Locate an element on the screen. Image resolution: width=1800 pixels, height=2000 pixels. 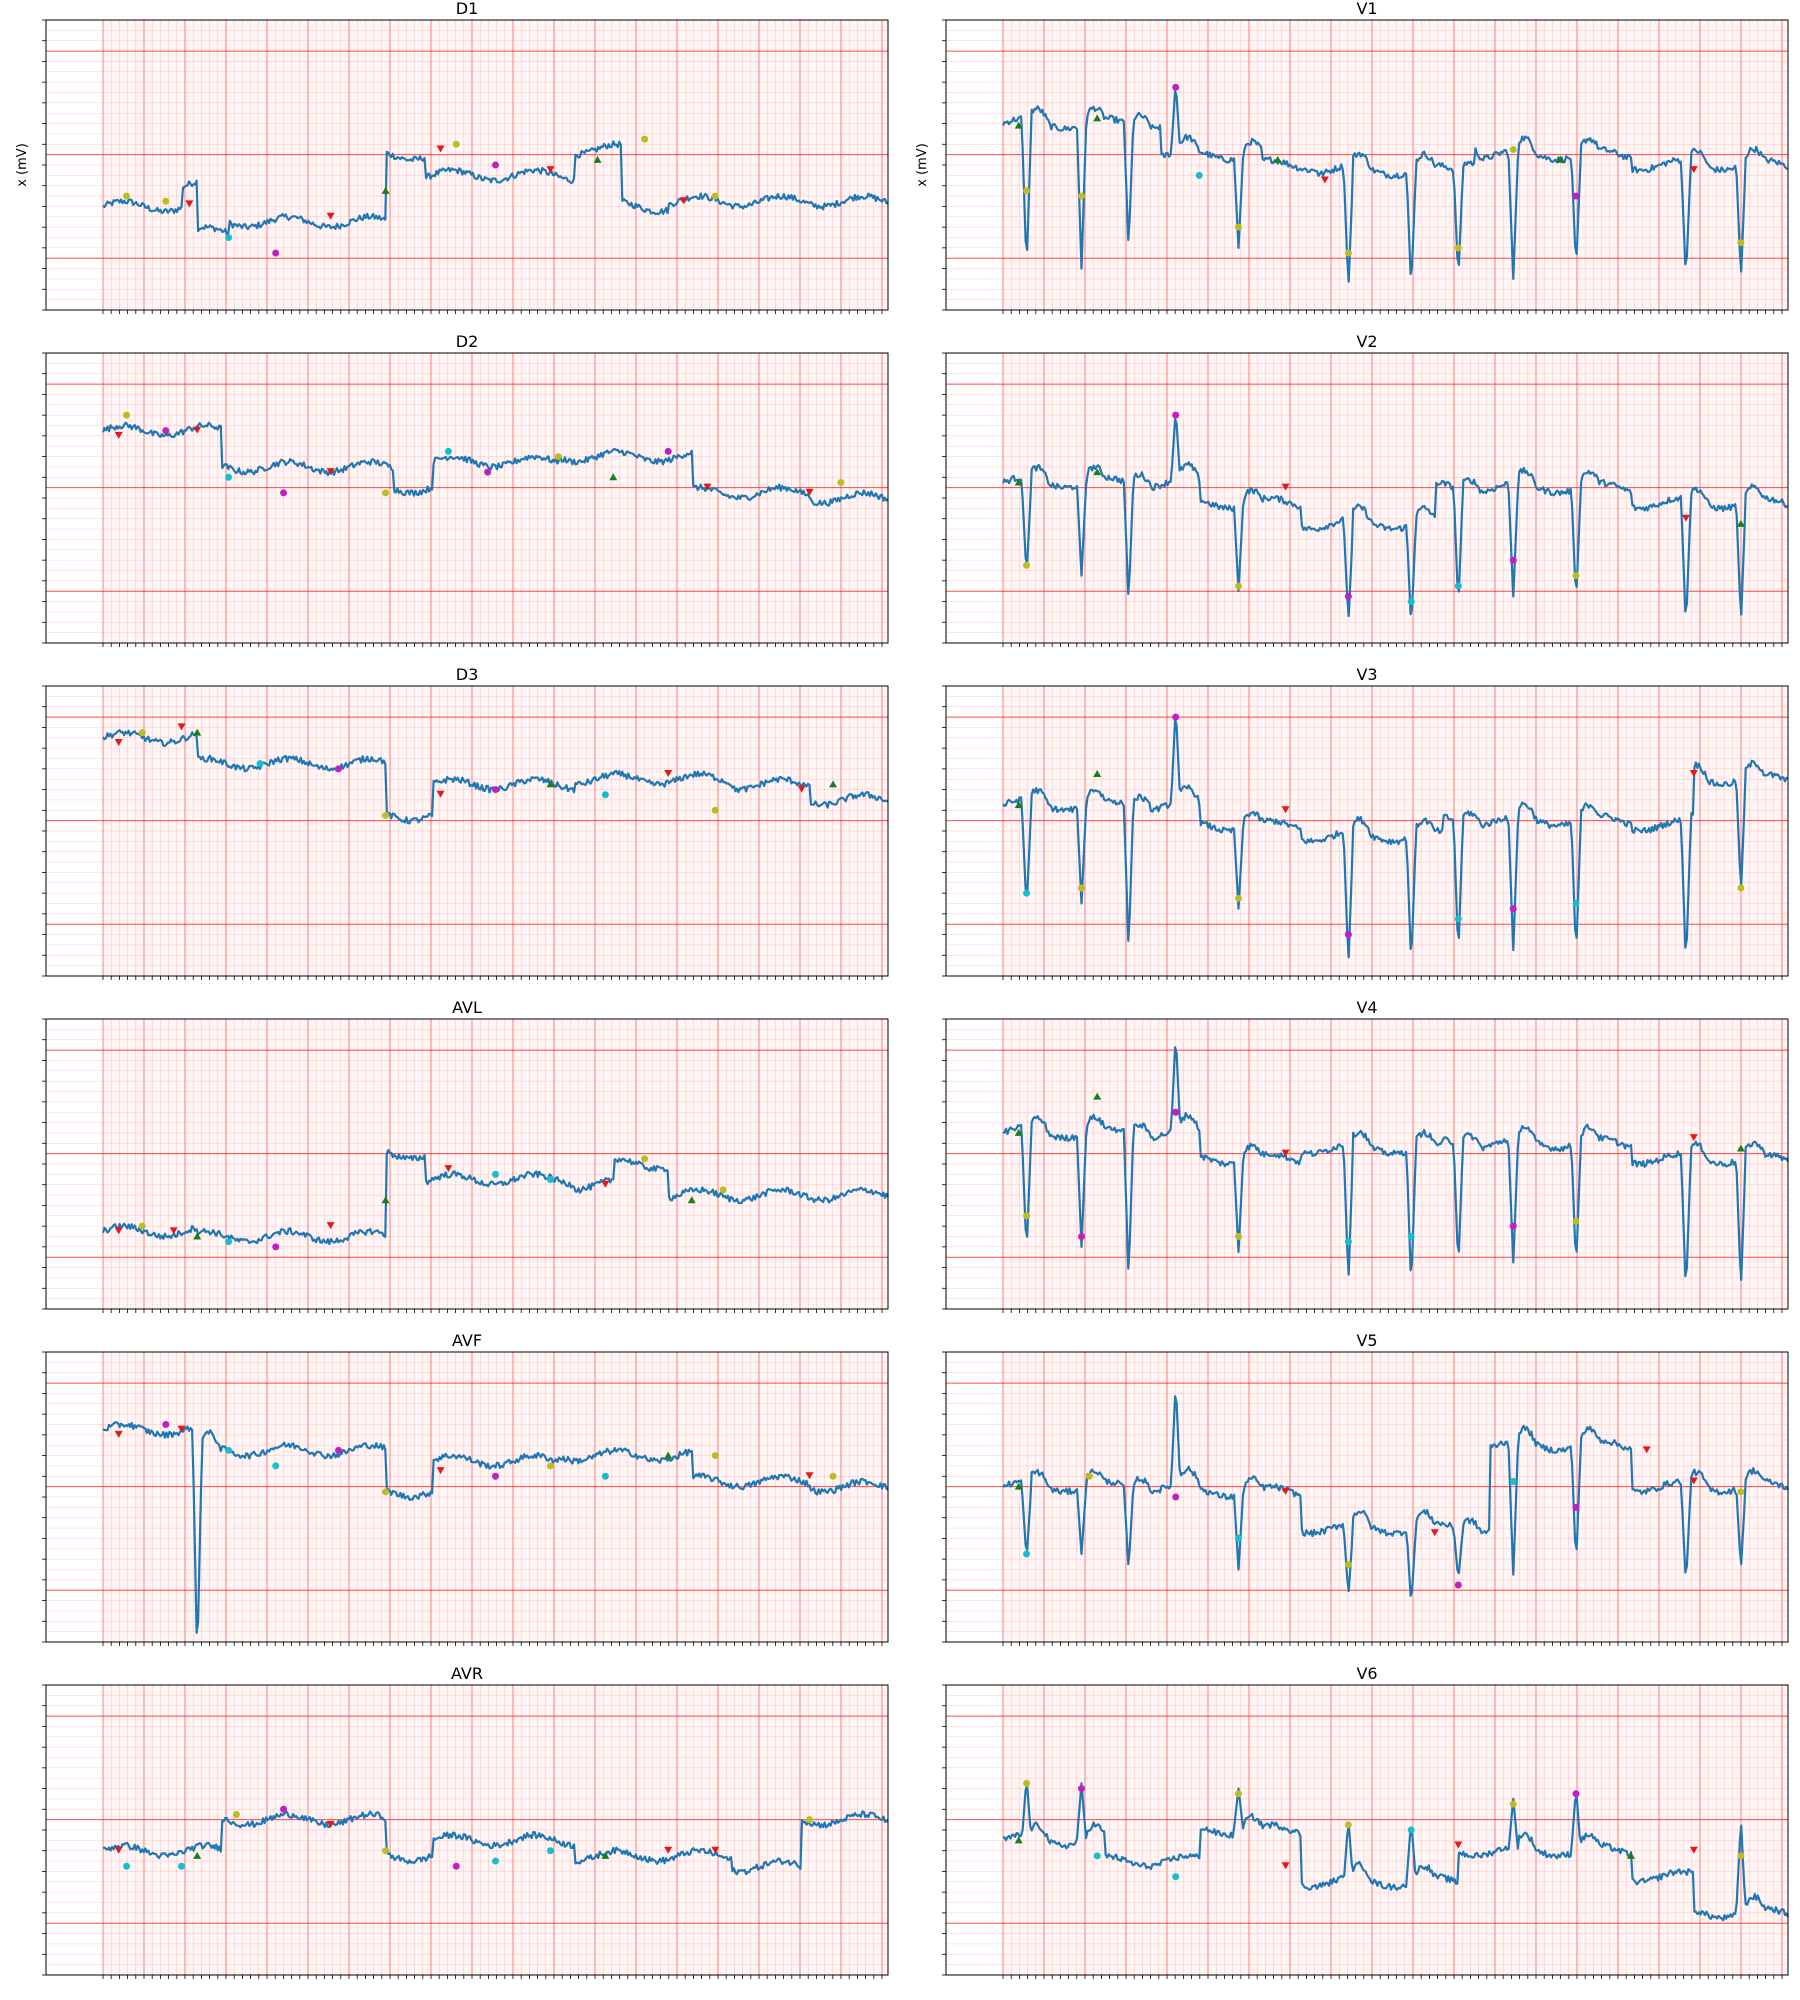
panel-title: D3 is located at coordinates (467, 674).